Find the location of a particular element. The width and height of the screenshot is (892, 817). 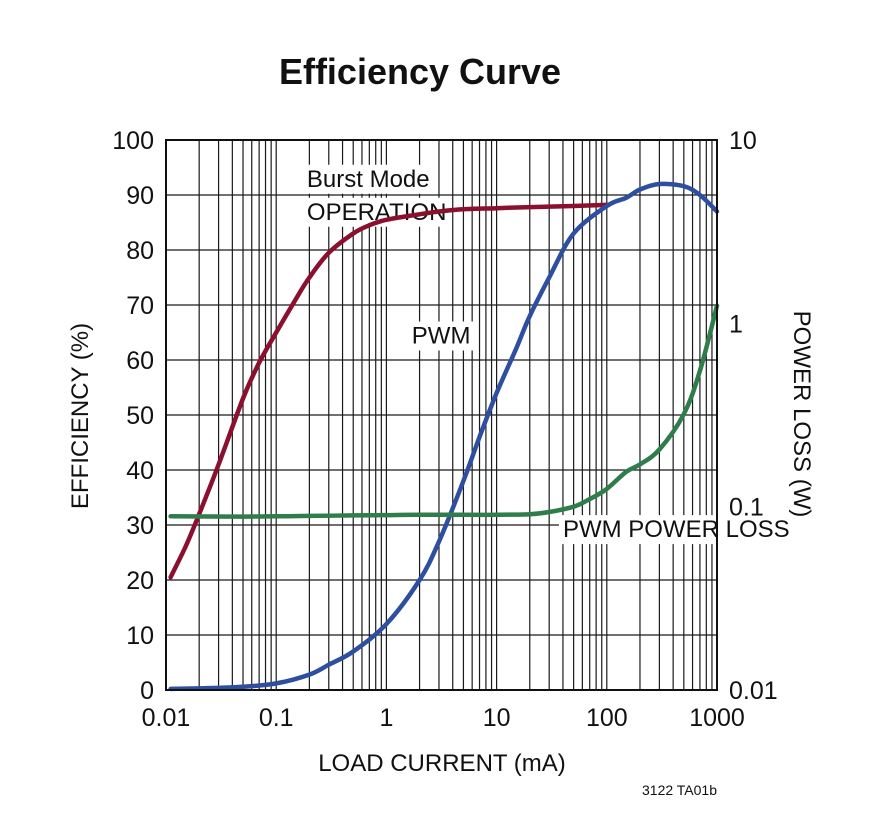

x-tick-label: 1 is located at coordinates (386, 718).